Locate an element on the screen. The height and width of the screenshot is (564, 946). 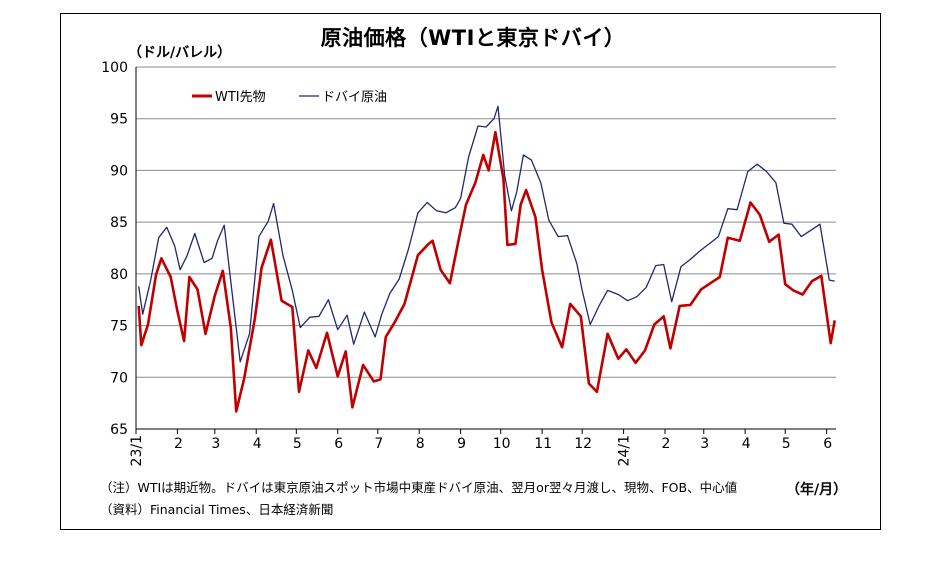
x-unit-label: （年/月） is located at coordinates (817, 490).